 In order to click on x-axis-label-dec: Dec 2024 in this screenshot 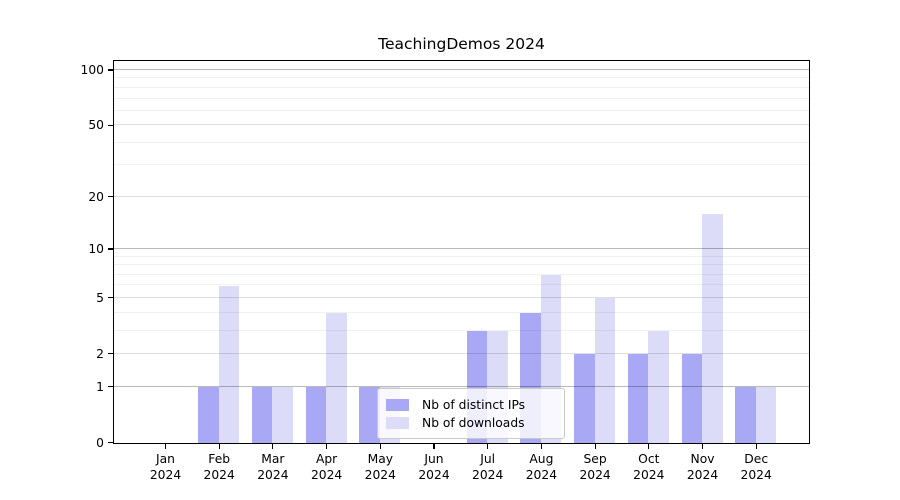, I will do `click(756, 467)`.